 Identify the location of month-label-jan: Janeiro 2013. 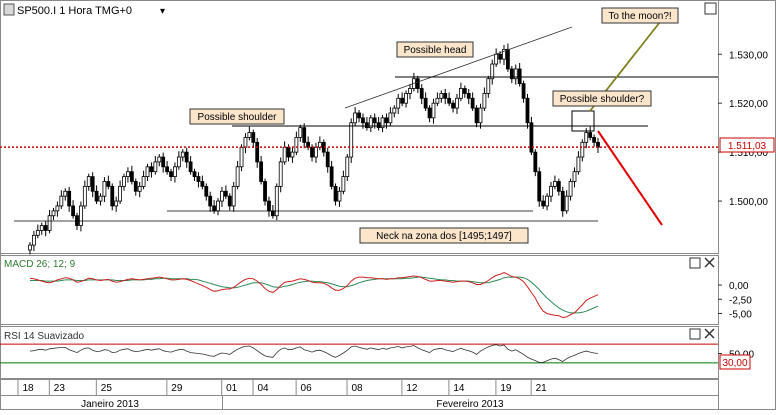
(110, 404).